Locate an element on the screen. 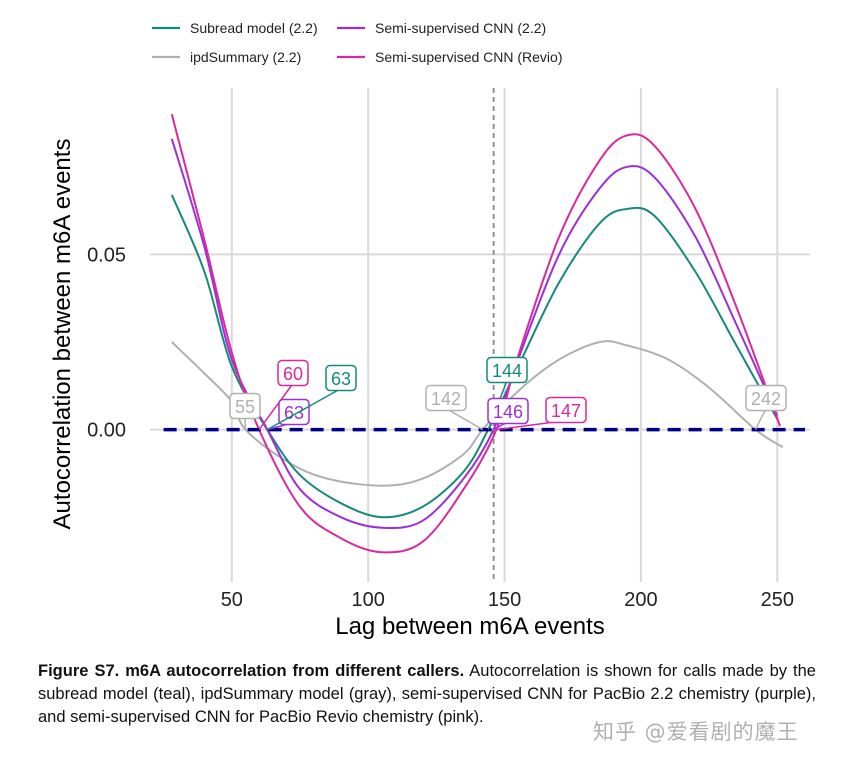 This screenshot has height=764, width=850. legend-label-3: Semi-supervised CNN (Revio) is located at coordinates (469, 57).